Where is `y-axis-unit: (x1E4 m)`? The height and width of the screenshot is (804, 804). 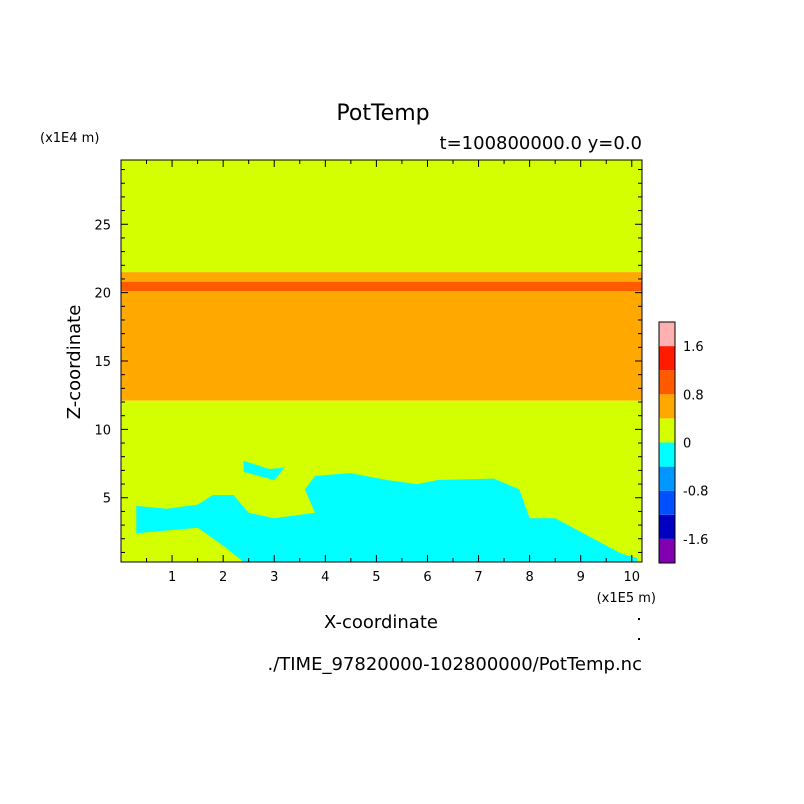 y-axis-unit: (x1E4 m) is located at coordinates (69, 138).